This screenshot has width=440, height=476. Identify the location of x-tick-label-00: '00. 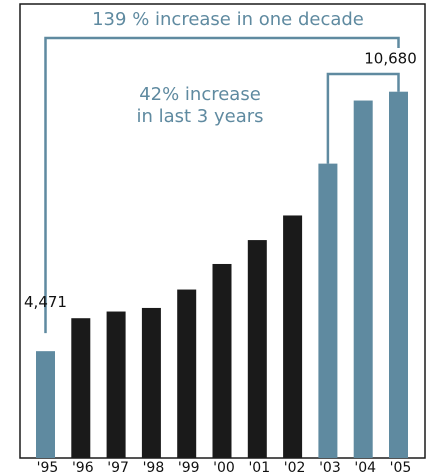
(224, 468).